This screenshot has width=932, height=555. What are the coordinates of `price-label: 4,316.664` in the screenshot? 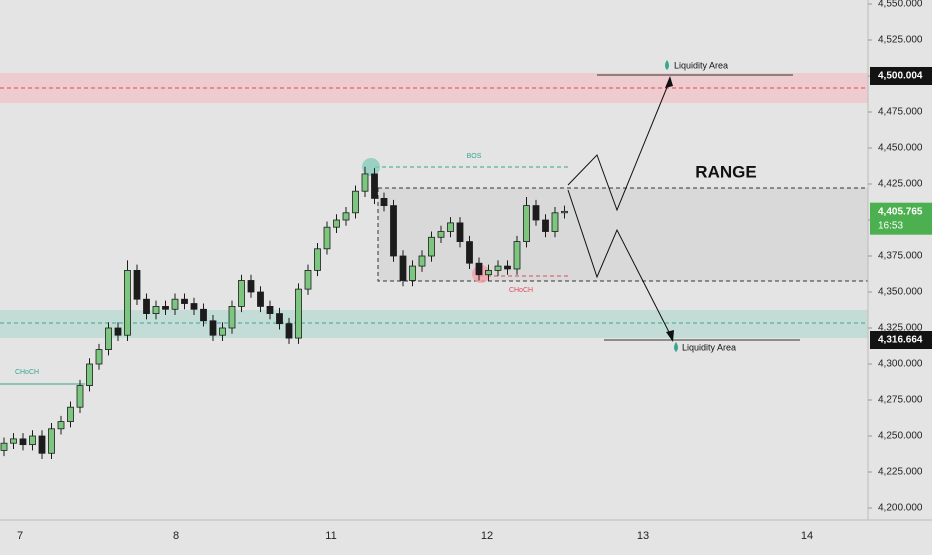 It's located at (900, 340).